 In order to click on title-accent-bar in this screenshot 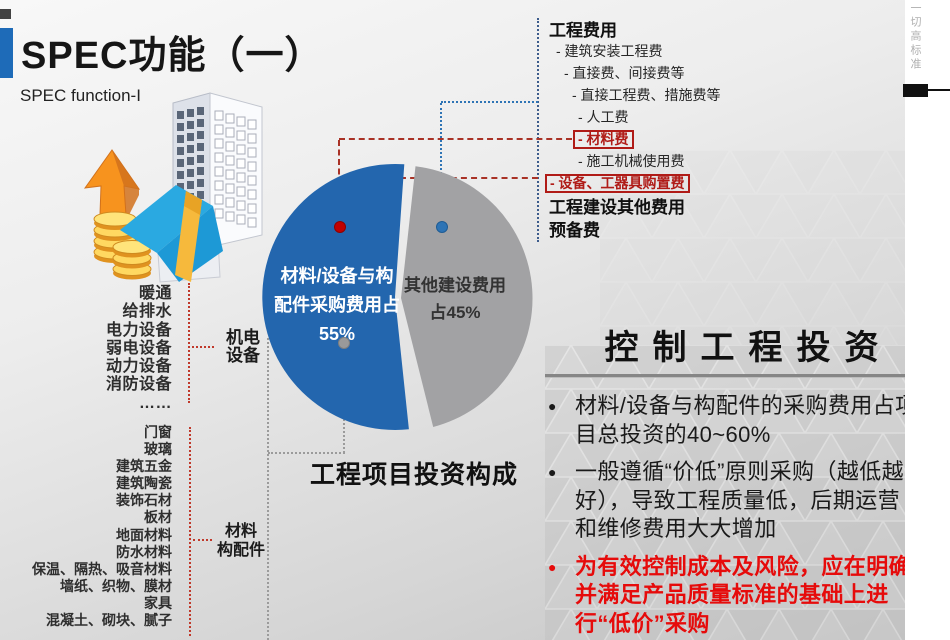, I will do `click(6, 53)`.